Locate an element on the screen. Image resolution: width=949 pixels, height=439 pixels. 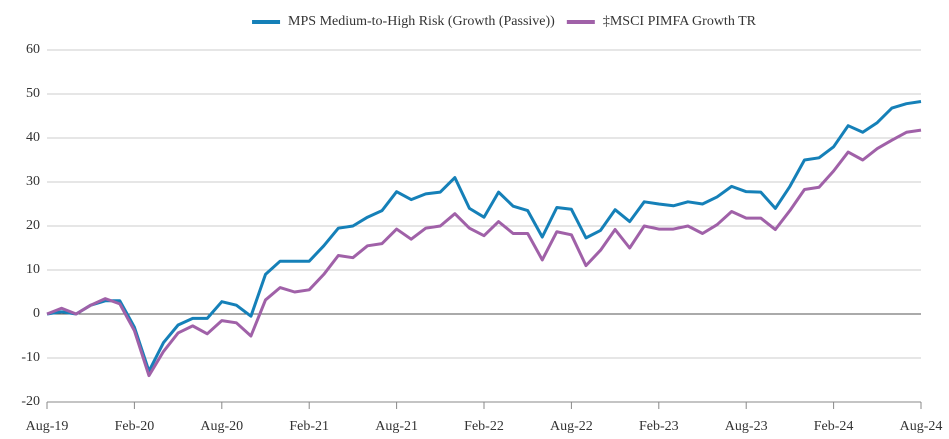
x-tick-label: Feb-20 is located at coordinates (135, 426).